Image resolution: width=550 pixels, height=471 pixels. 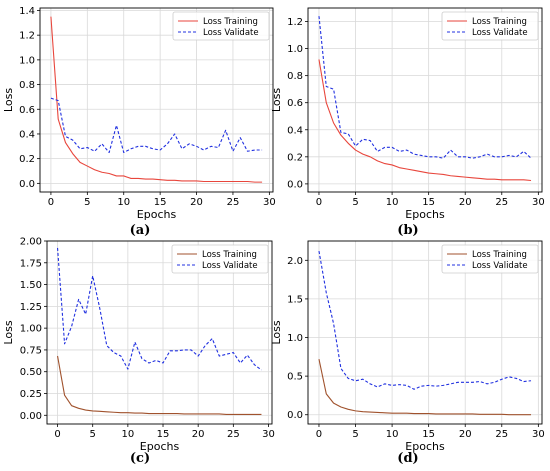 What do you see at coordinates (295, 377) in the screenshot?
I see `y-tick-label: 0.5` at bounding box center [295, 377].